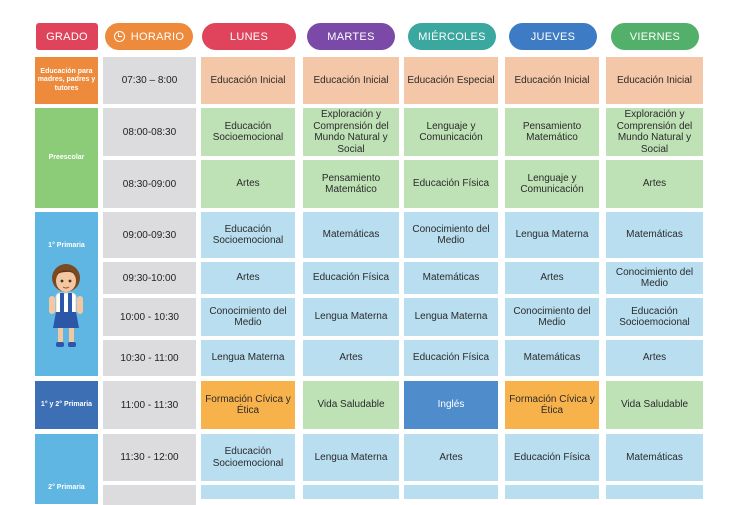  I want to click on header-viernes-label: VIERNES, so click(655, 36).